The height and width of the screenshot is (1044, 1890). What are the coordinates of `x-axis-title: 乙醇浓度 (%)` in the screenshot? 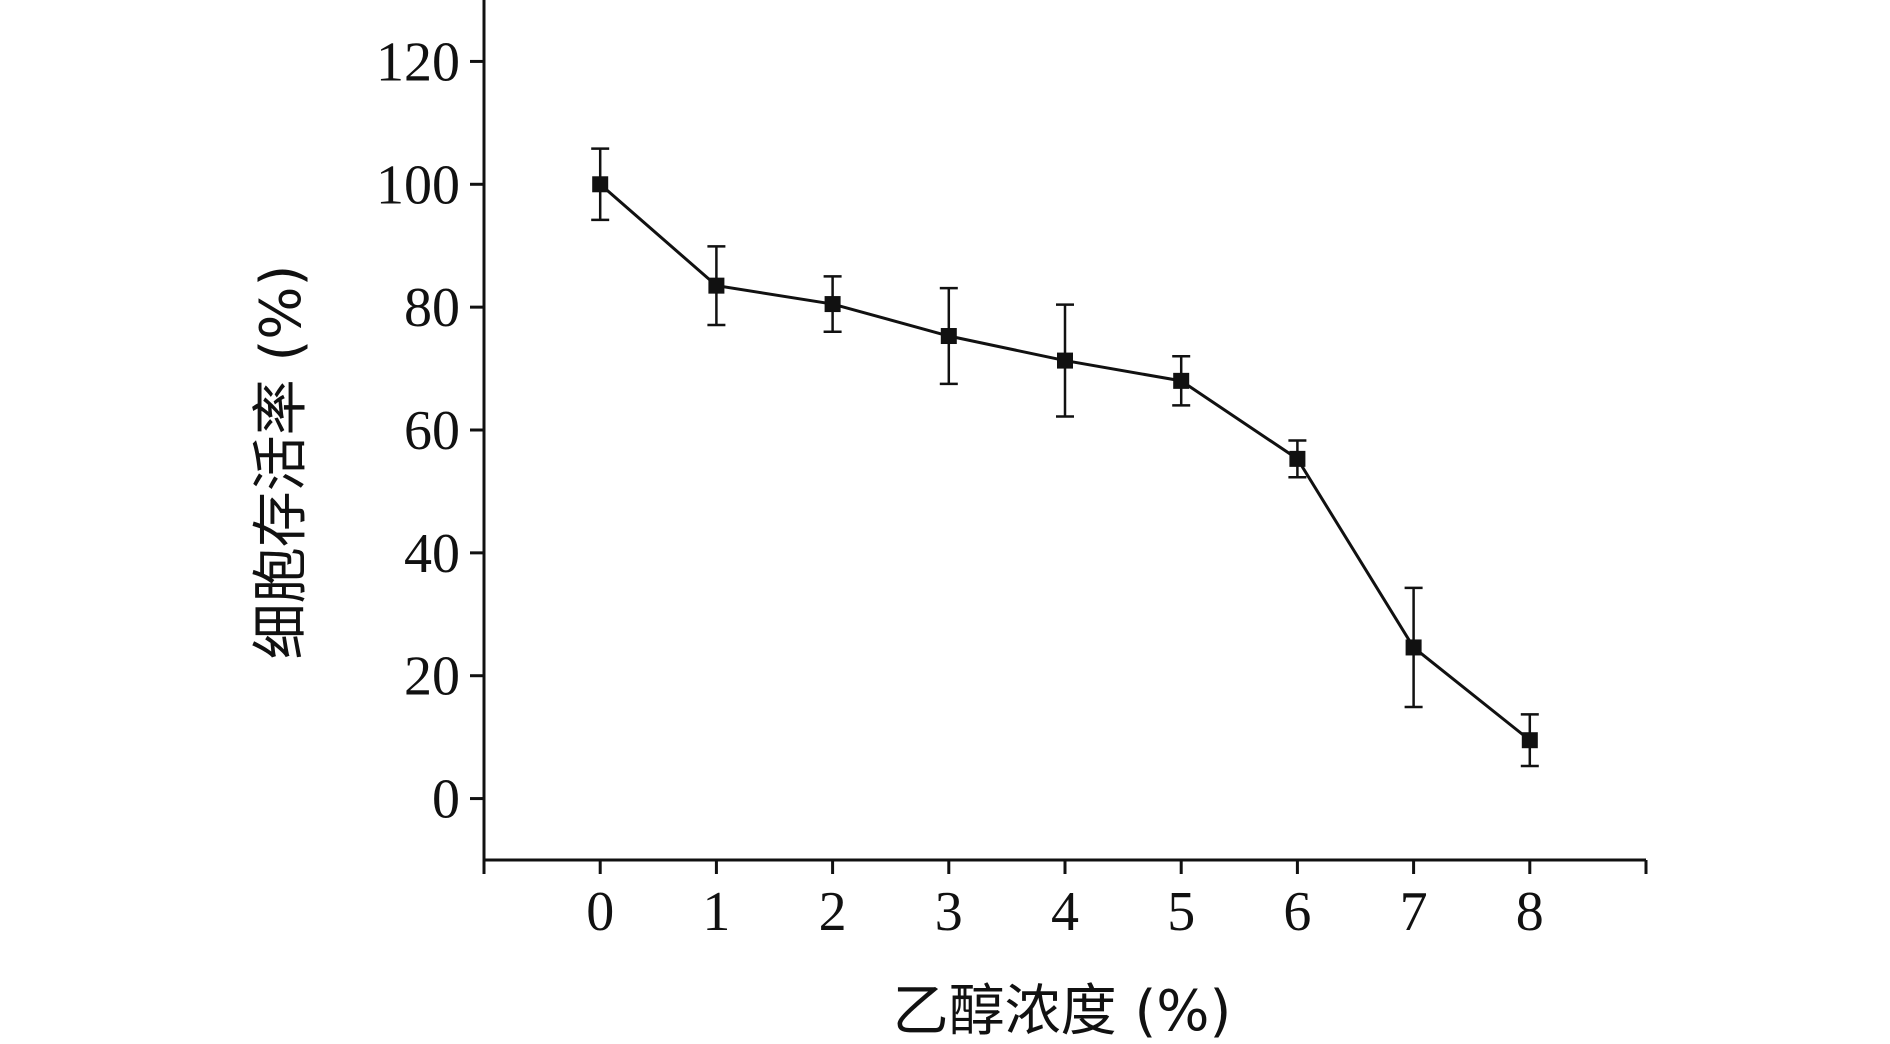 It's located at (1062, 1011).